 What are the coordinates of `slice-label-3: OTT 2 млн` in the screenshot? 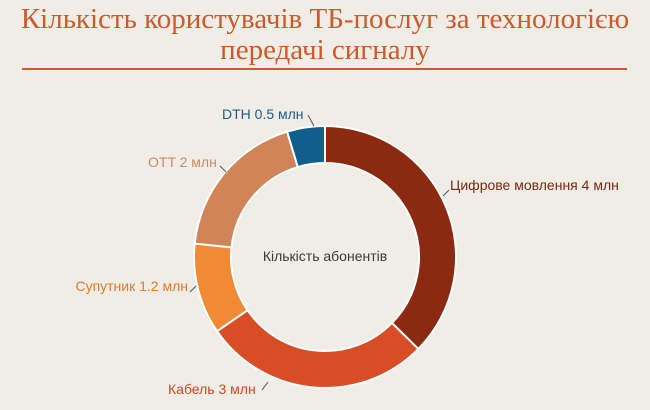 It's located at (182, 162).